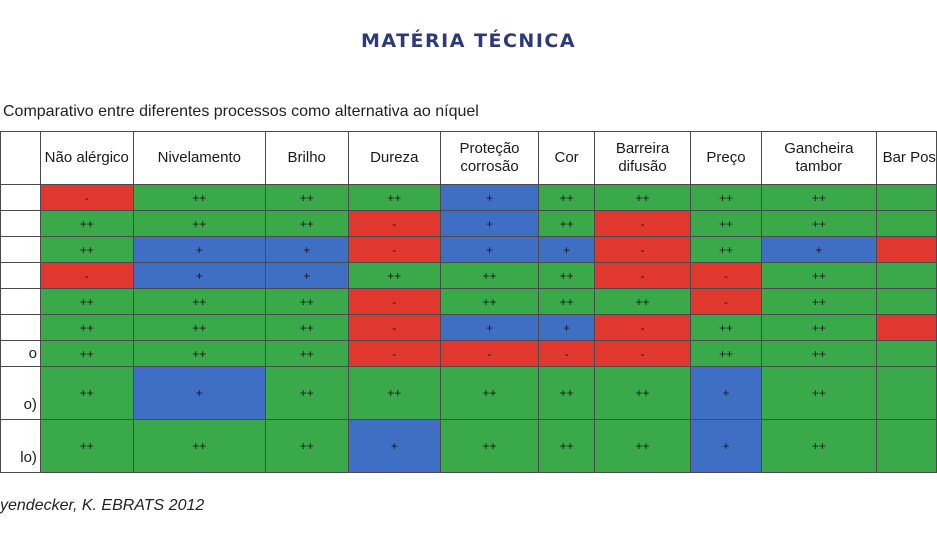 The height and width of the screenshot is (539, 937). Describe the element at coordinates (468, 249) in the screenshot. I see `table-row: ++ + + - + + - ++ +` at that location.